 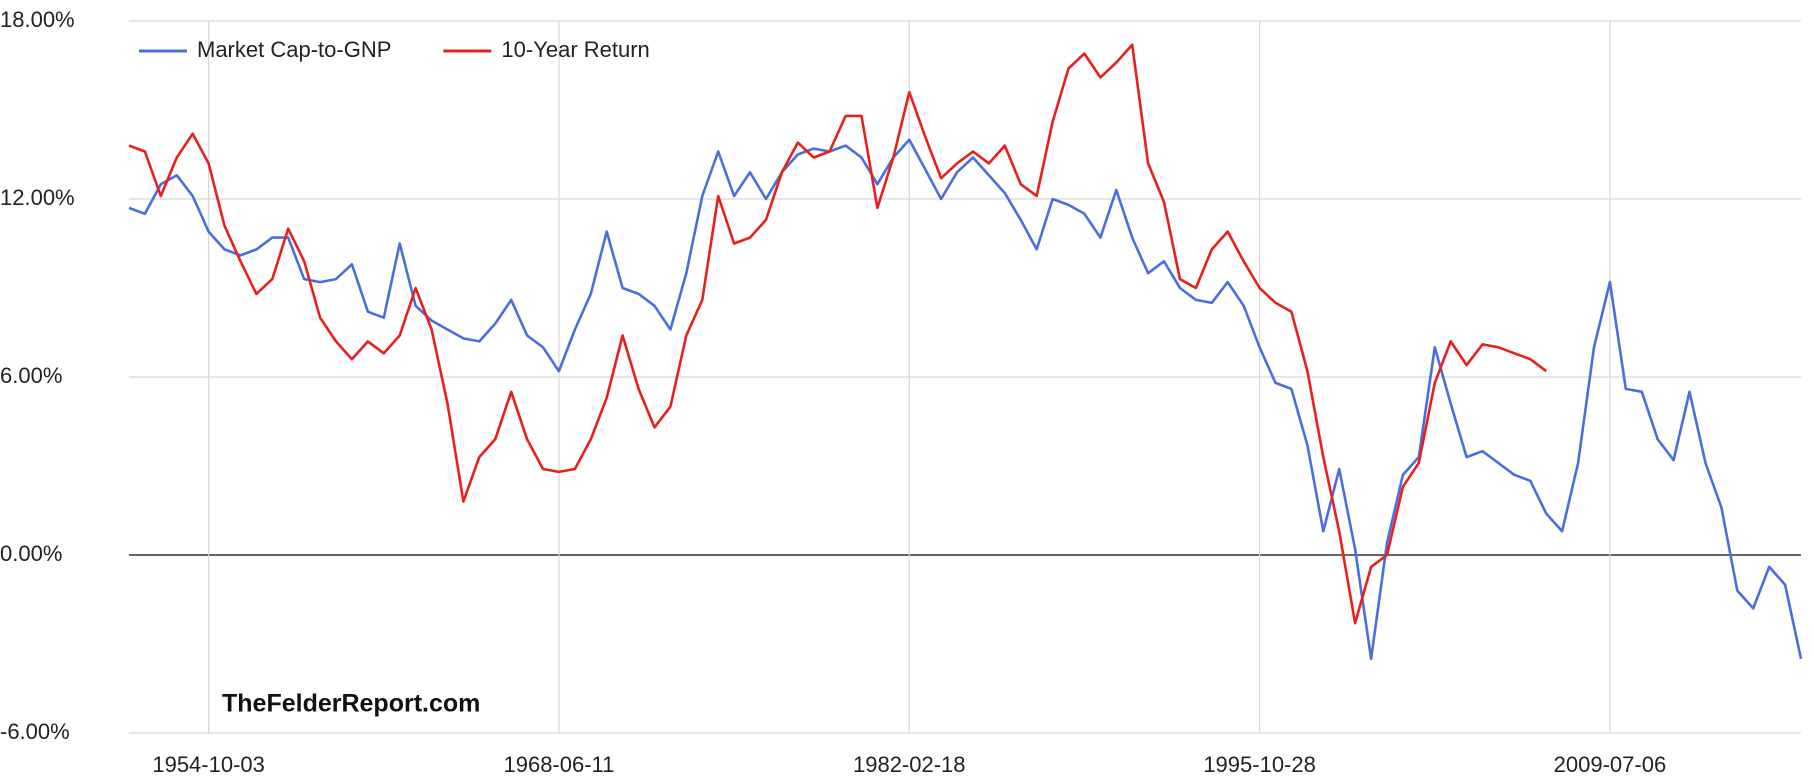 What do you see at coordinates (31, 553) in the screenshot?
I see `y-tick-label: 0.00%` at bounding box center [31, 553].